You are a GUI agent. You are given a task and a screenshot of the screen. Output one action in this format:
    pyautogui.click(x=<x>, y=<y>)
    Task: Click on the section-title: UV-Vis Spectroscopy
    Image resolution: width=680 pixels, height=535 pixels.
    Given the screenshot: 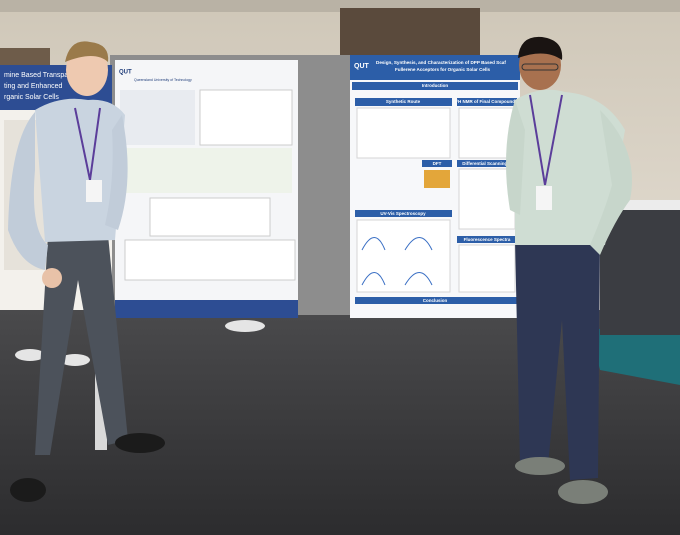 What is the action you would take?
    pyautogui.click(x=403, y=213)
    